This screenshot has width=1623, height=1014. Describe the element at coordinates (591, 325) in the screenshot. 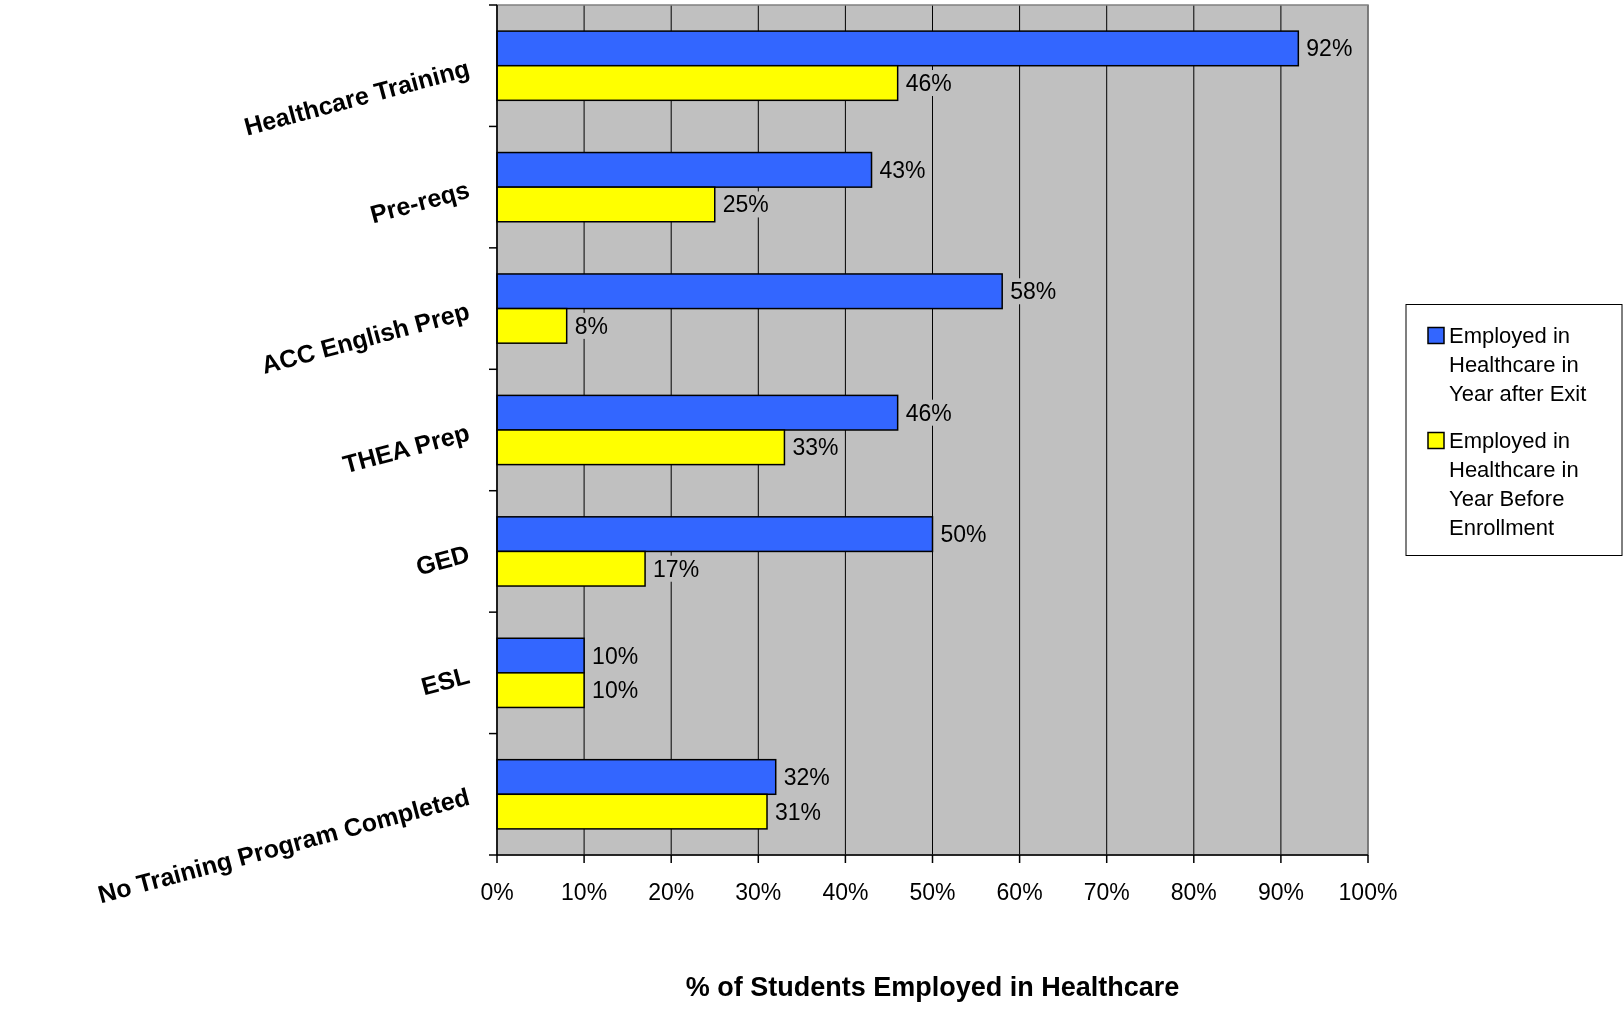

I see `data-label: 8%` at that location.